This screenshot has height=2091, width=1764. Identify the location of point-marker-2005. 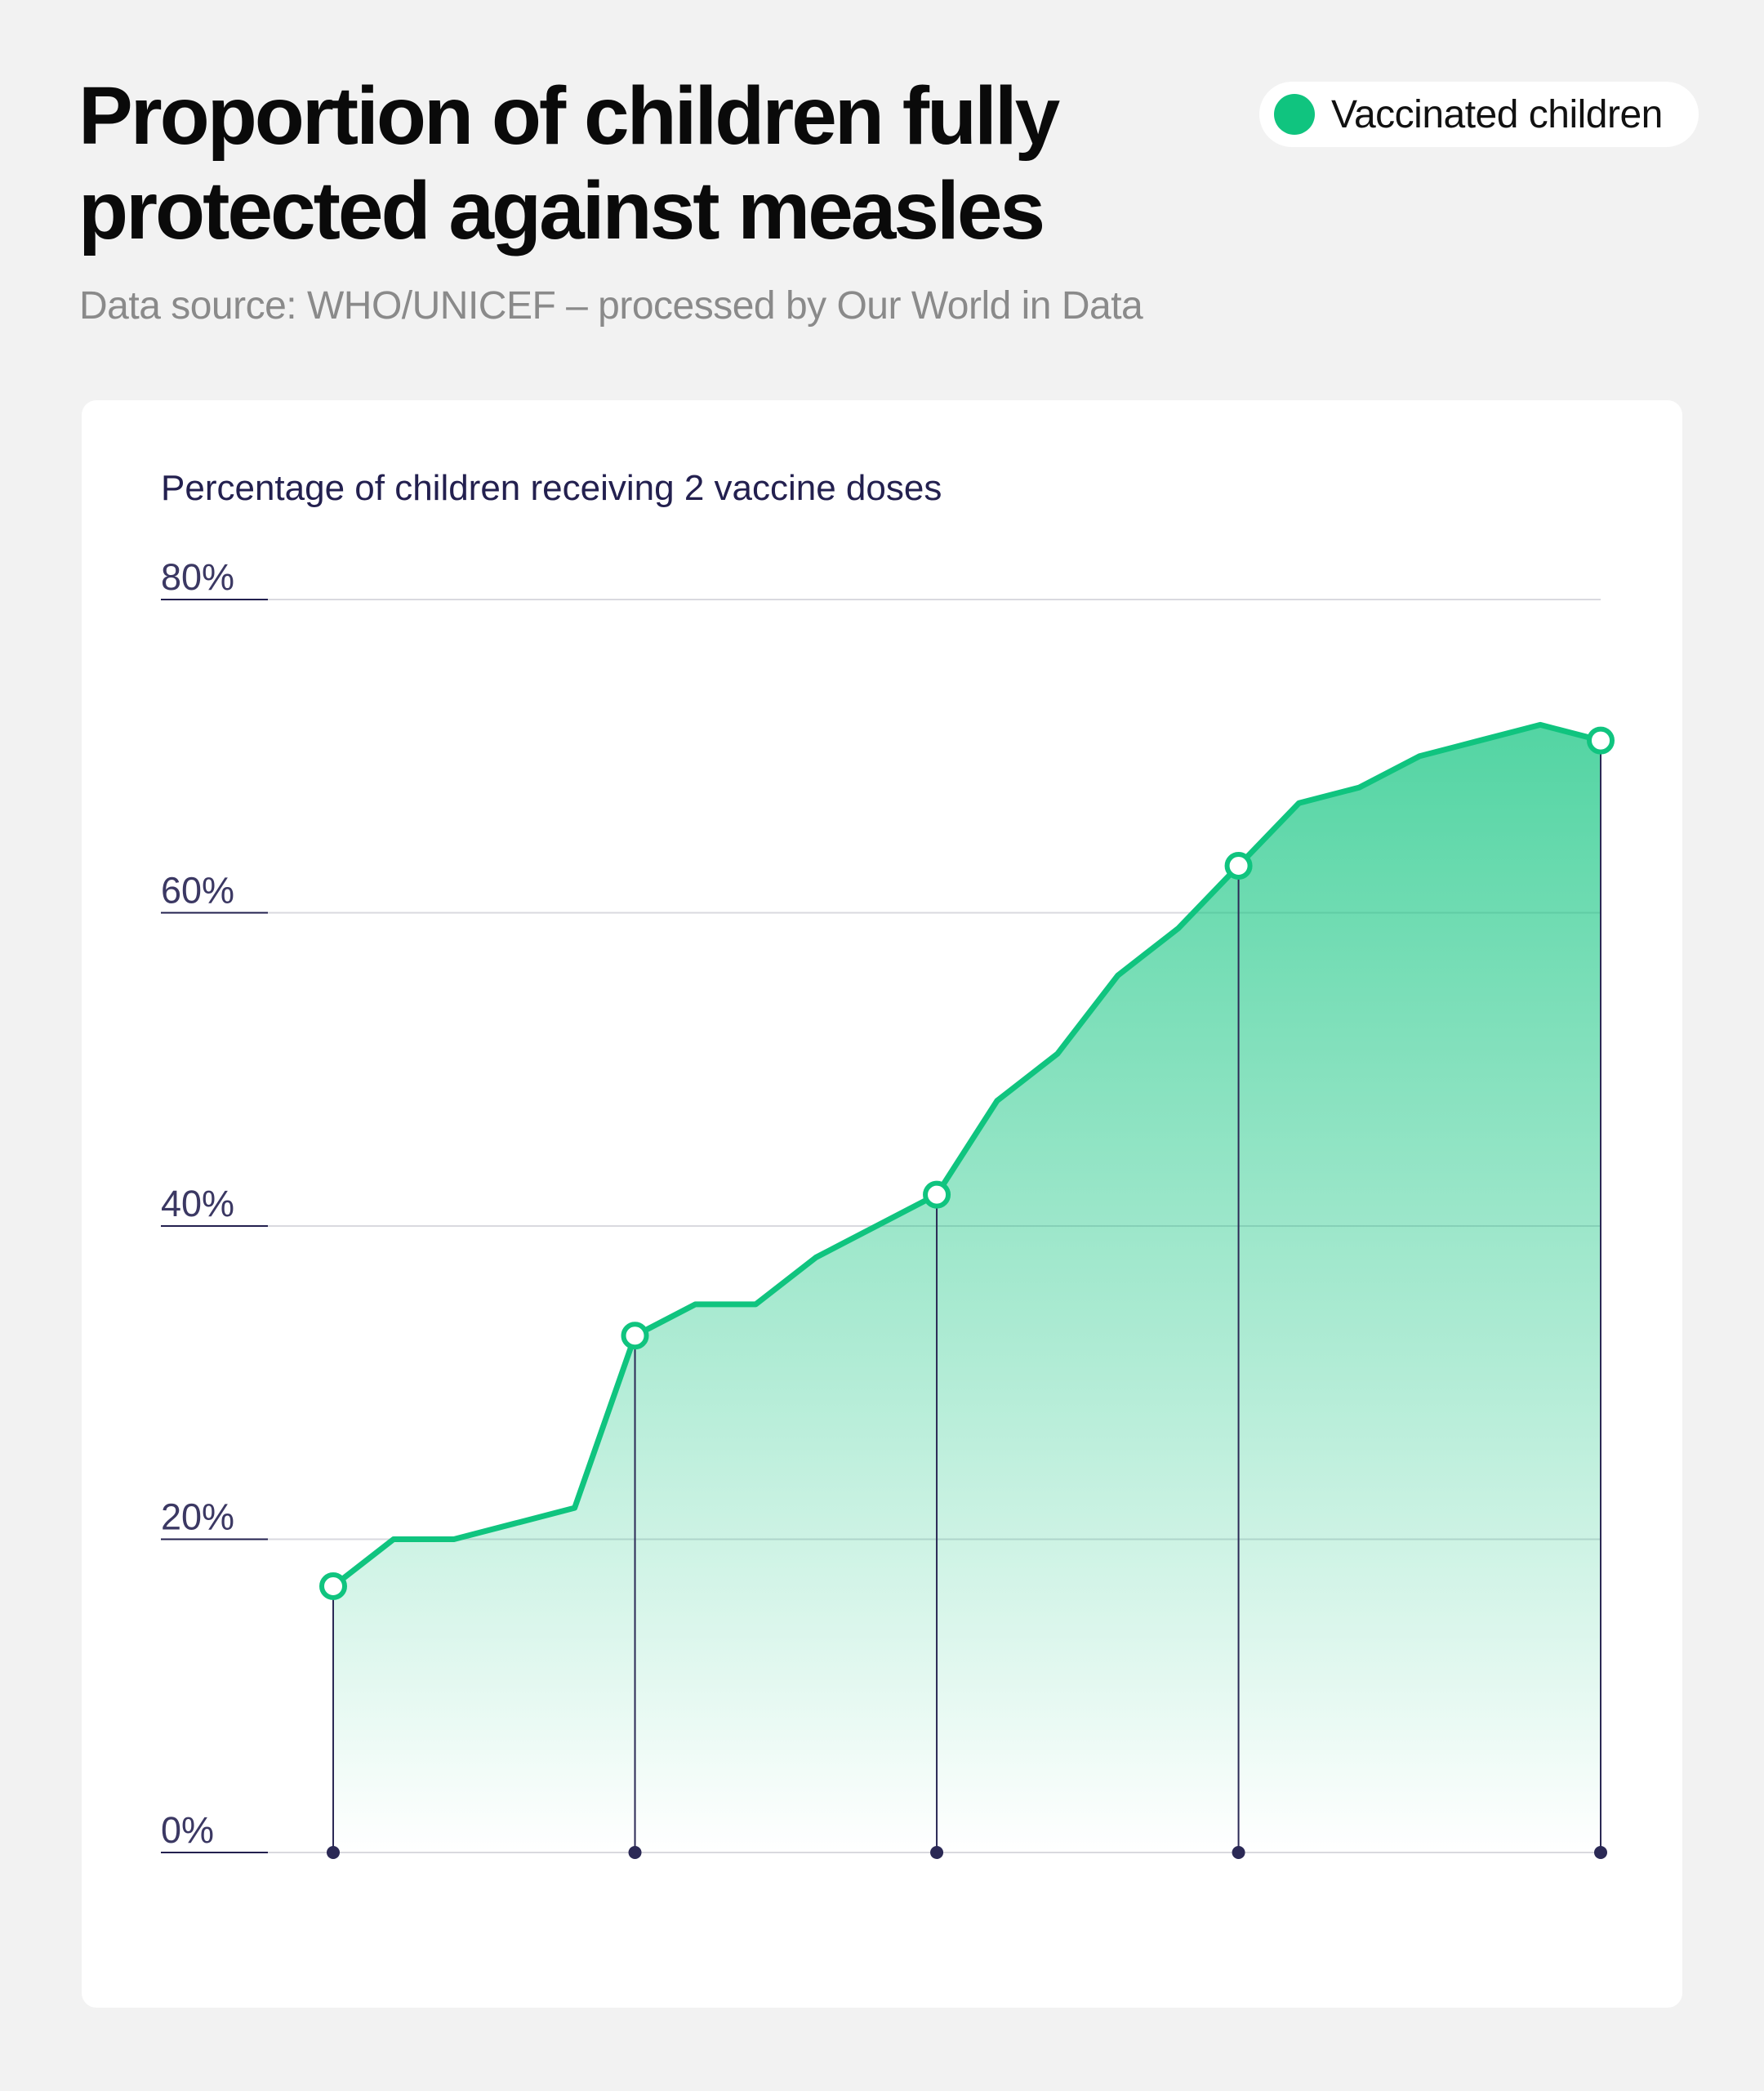
(635, 1336).